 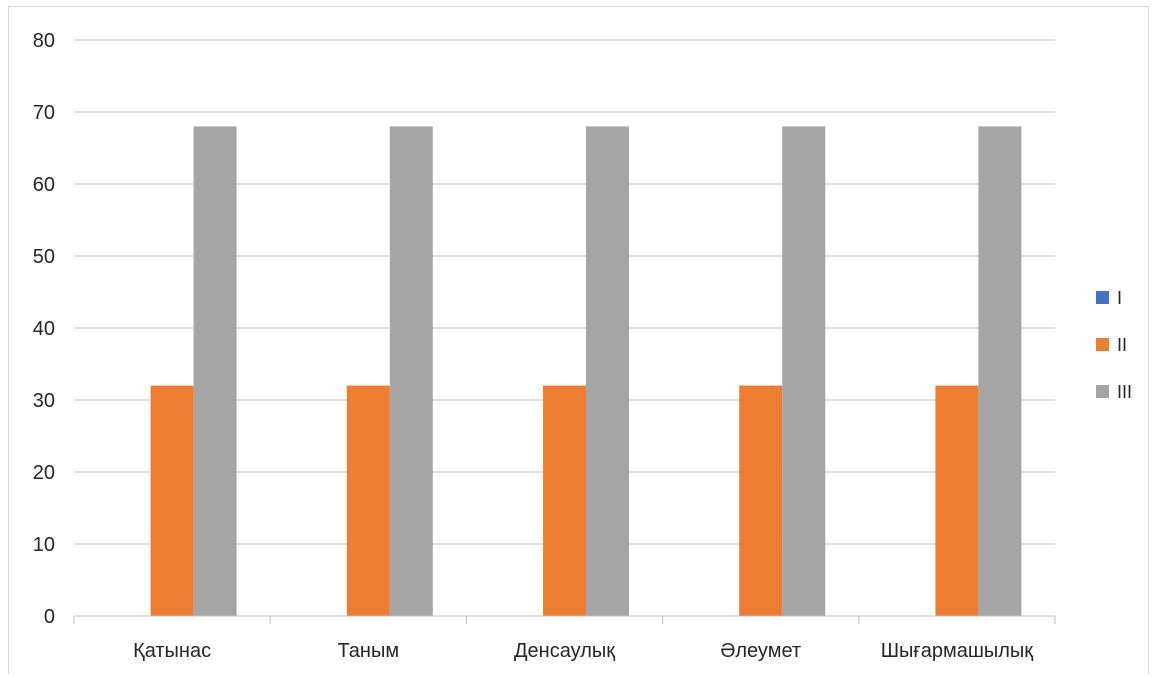 I want to click on legend-swatch-II, so click(x=1102, y=344).